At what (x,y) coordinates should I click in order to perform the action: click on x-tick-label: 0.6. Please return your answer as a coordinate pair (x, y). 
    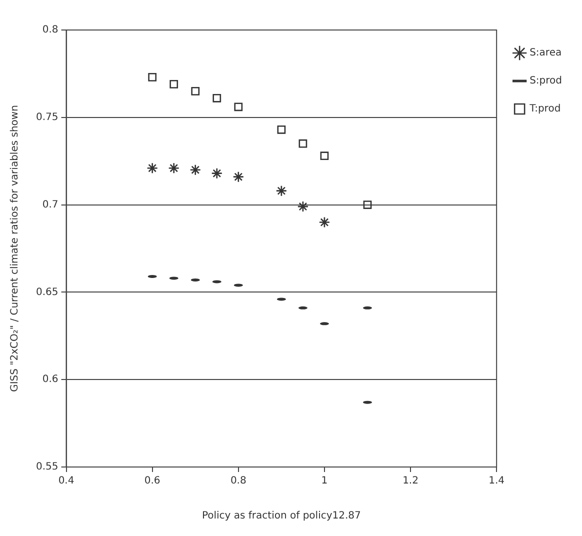
    Looking at the image, I should click on (152, 481).